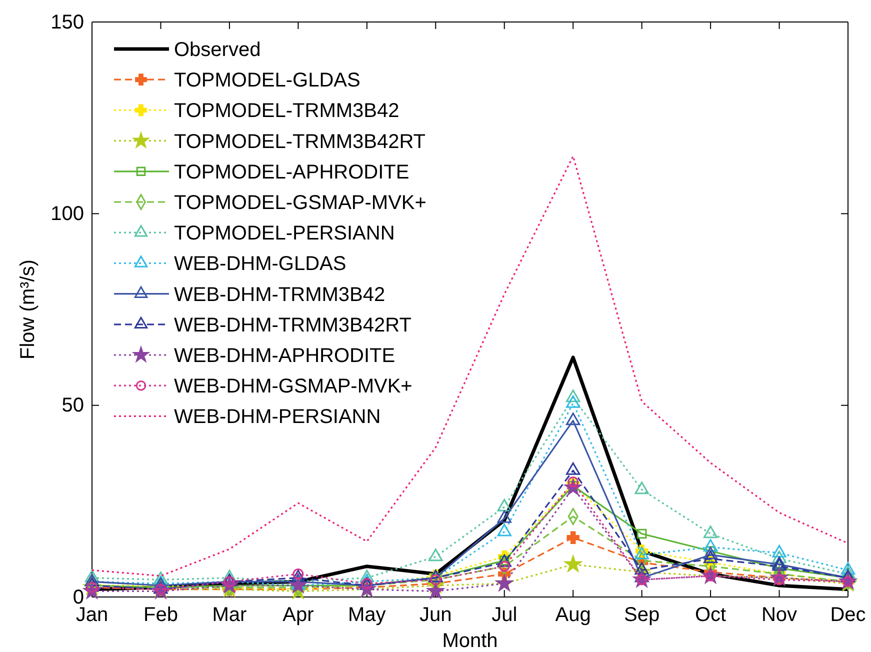 Image resolution: width=871 pixels, height=652 pixels. I want to click on x-tick-label: Oct, so click(710, 615).